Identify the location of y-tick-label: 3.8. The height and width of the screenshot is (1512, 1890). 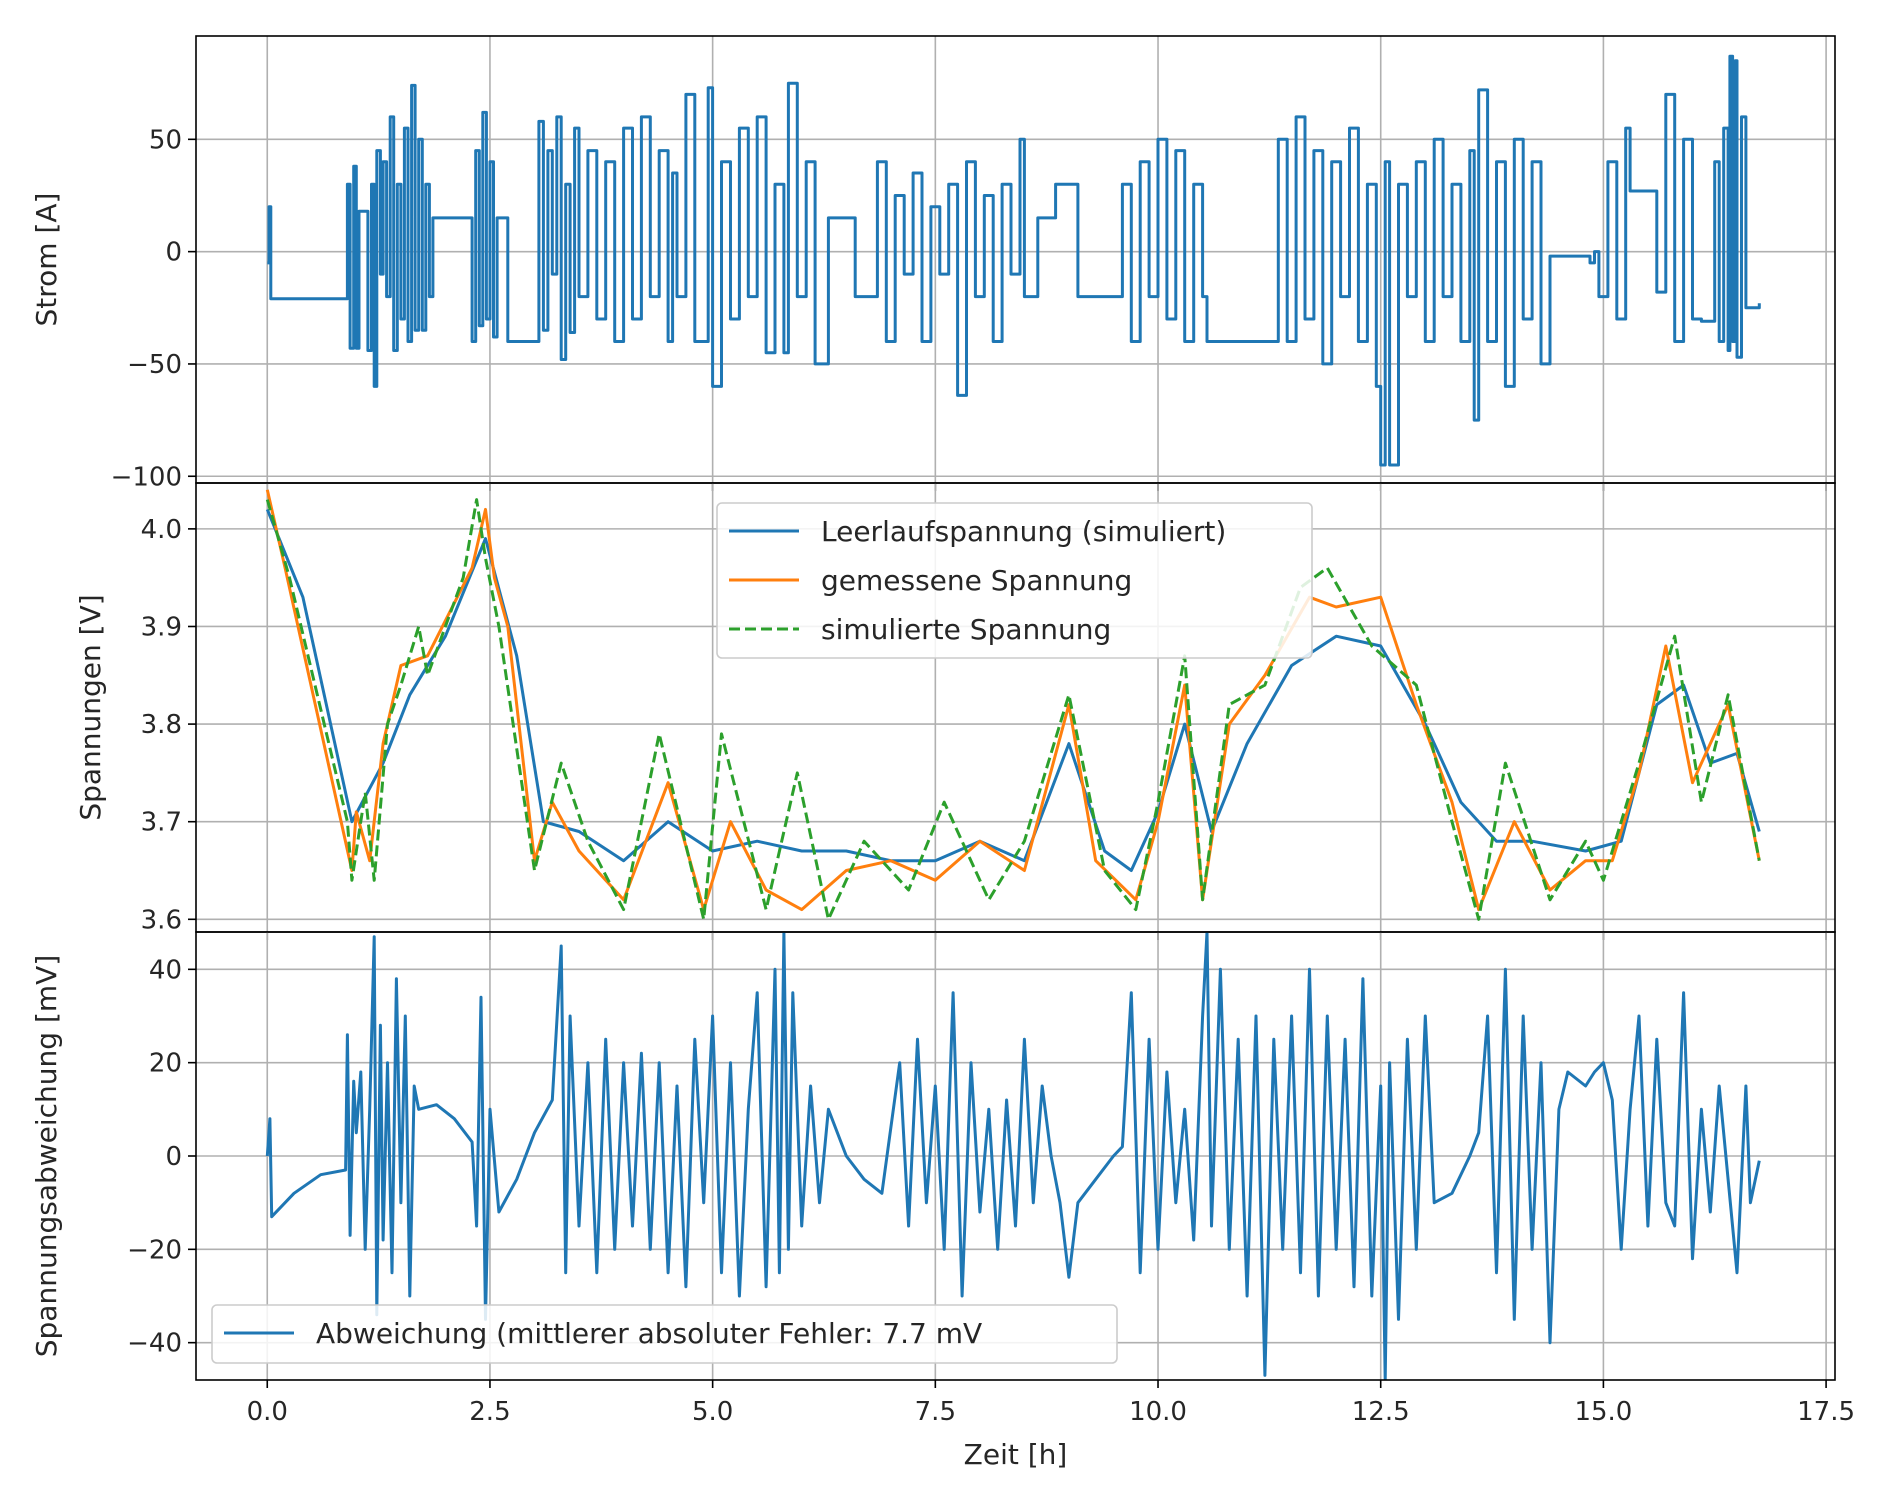
(161, 725).